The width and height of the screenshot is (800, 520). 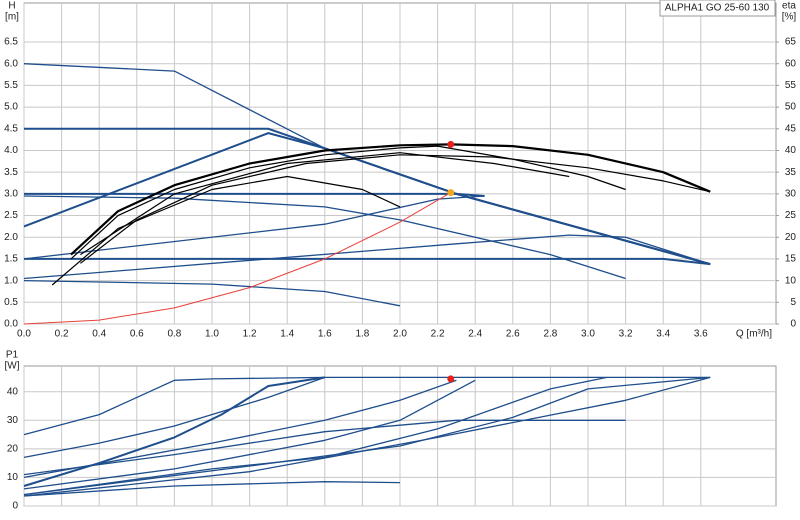 I want to click on x-tick-label: 2.0, so click(x=400, y=334).